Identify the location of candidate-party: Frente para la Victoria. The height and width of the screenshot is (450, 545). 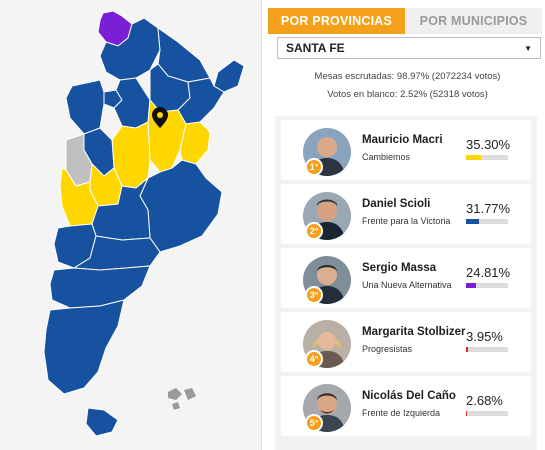
(406, 221).